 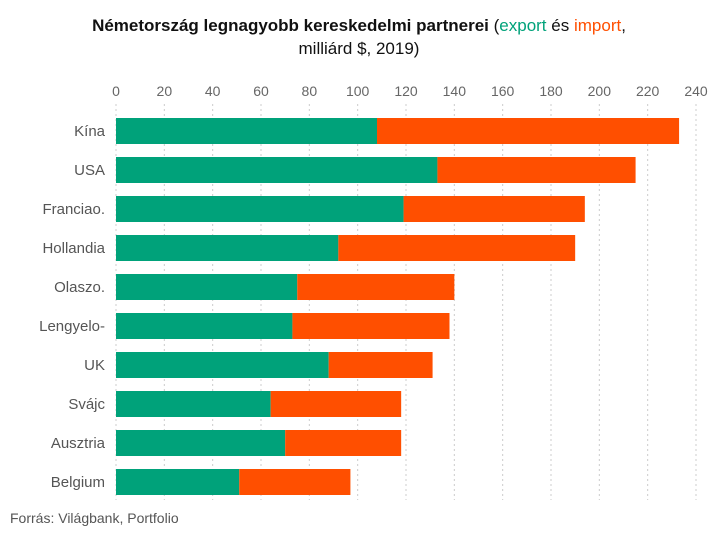 What do you see at coordinates (600, 91) in the screenshot?
I see `x-tick-label-200: 200` at bounding box center [600, 91].